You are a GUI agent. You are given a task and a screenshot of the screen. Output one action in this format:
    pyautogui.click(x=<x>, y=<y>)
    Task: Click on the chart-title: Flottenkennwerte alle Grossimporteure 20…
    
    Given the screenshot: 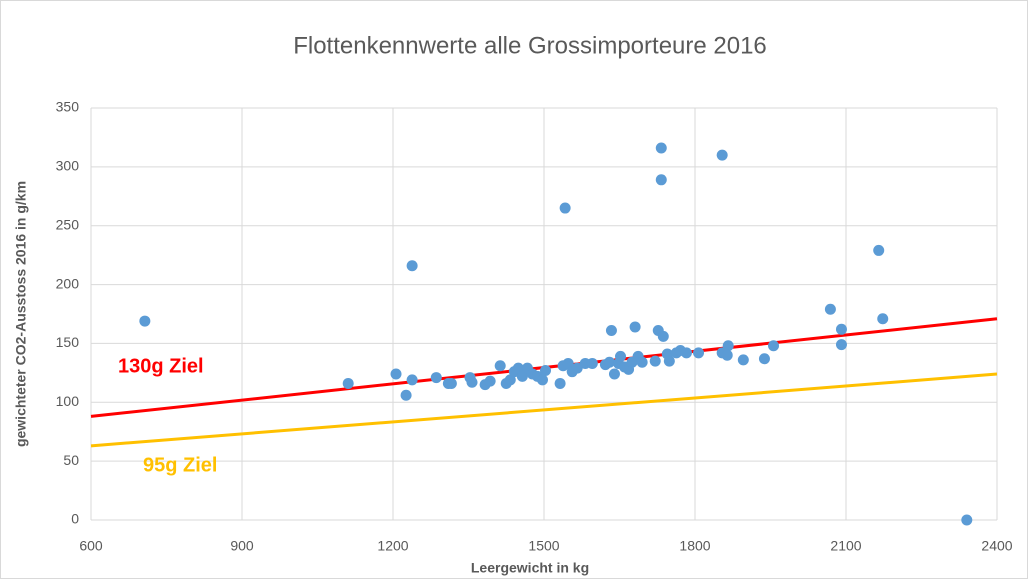 What is the action you would take?
    pyautogui.click(x=530, y=45)
    